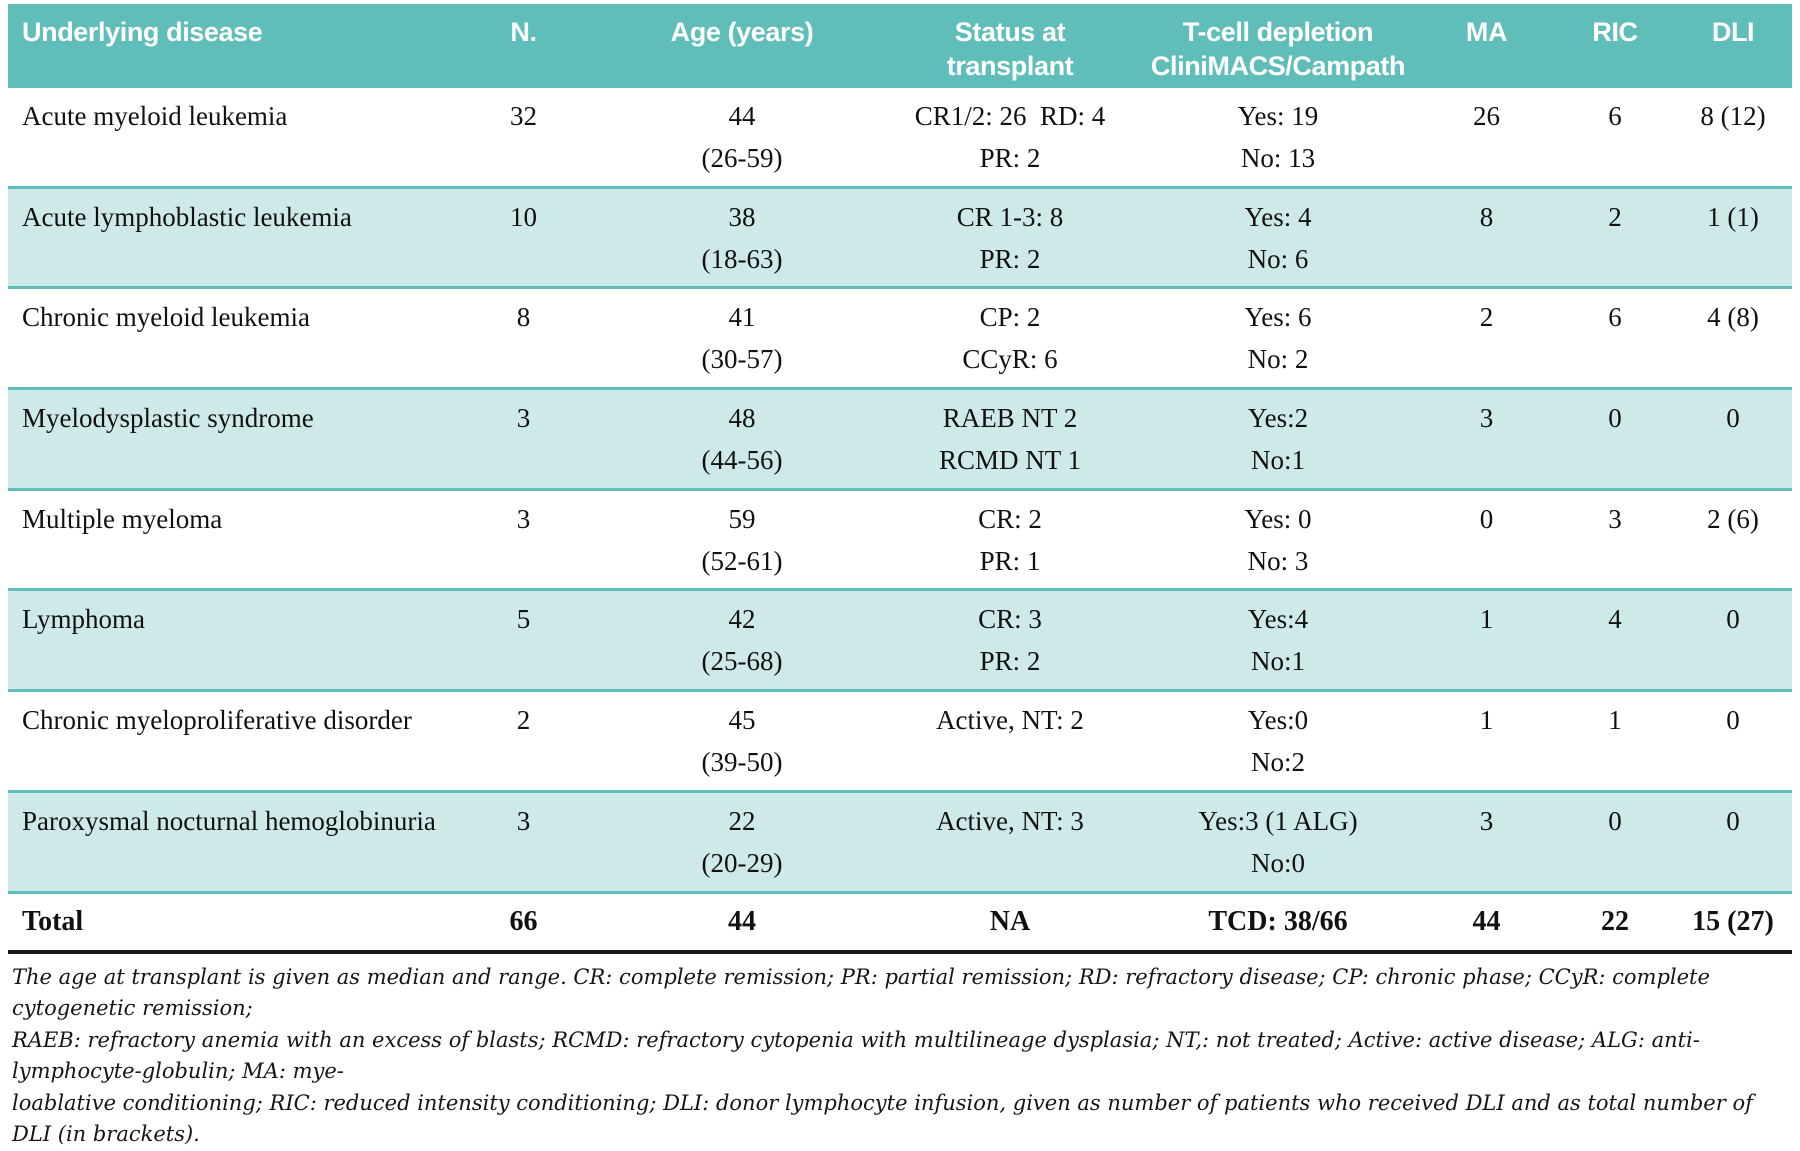  What do you see at coordinates (1010, 238) in the screenshot?
I see `status-cell: CR 1-3: 8 PR: 2` at bounding box center [1010, 238].